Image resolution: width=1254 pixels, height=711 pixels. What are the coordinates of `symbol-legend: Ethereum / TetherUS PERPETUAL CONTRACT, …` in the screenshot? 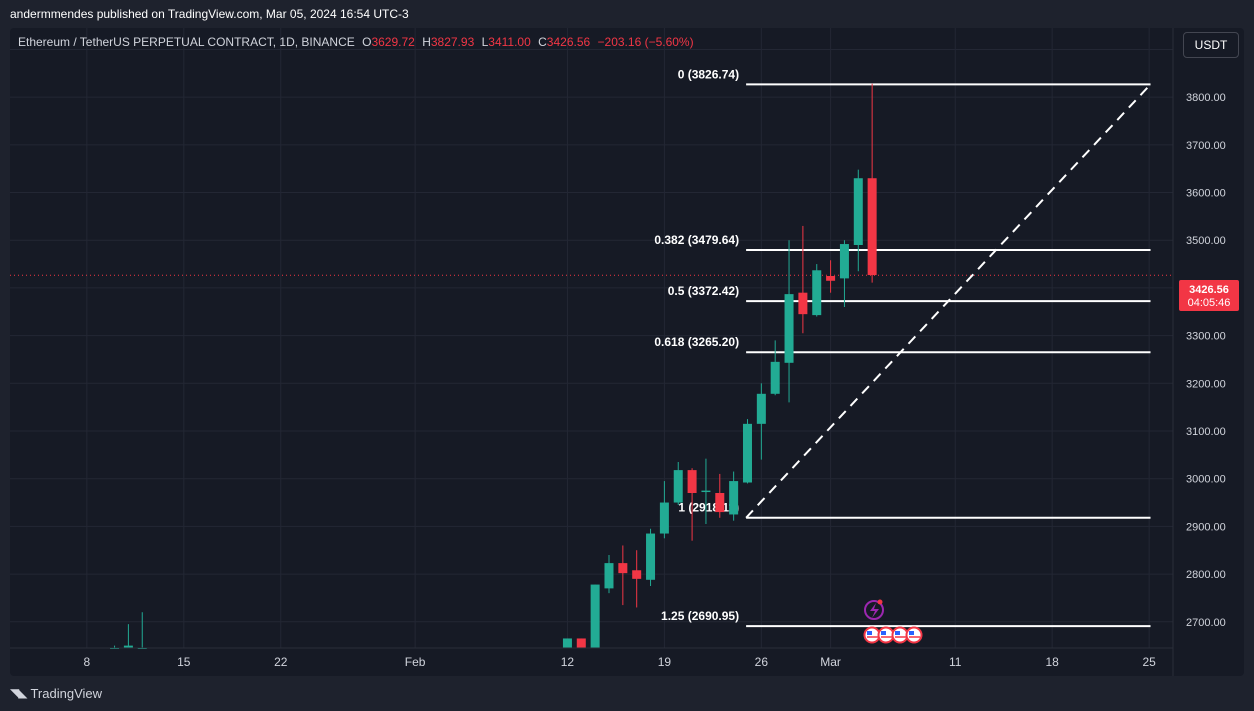 It's located at (356, 42).